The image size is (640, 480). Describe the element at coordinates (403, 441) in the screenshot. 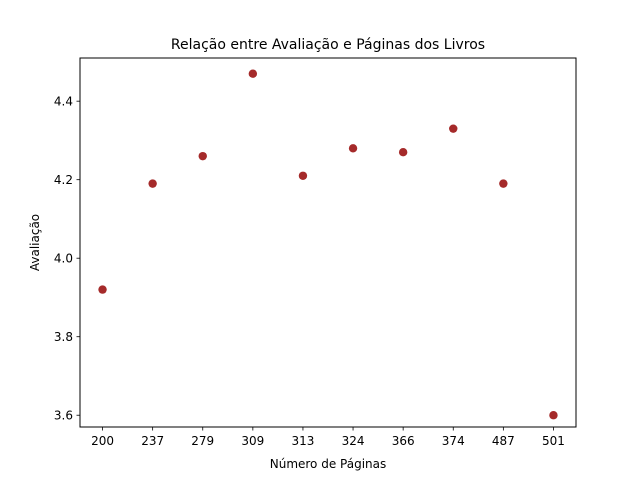

I see `x-tick-label: 366` at that location.